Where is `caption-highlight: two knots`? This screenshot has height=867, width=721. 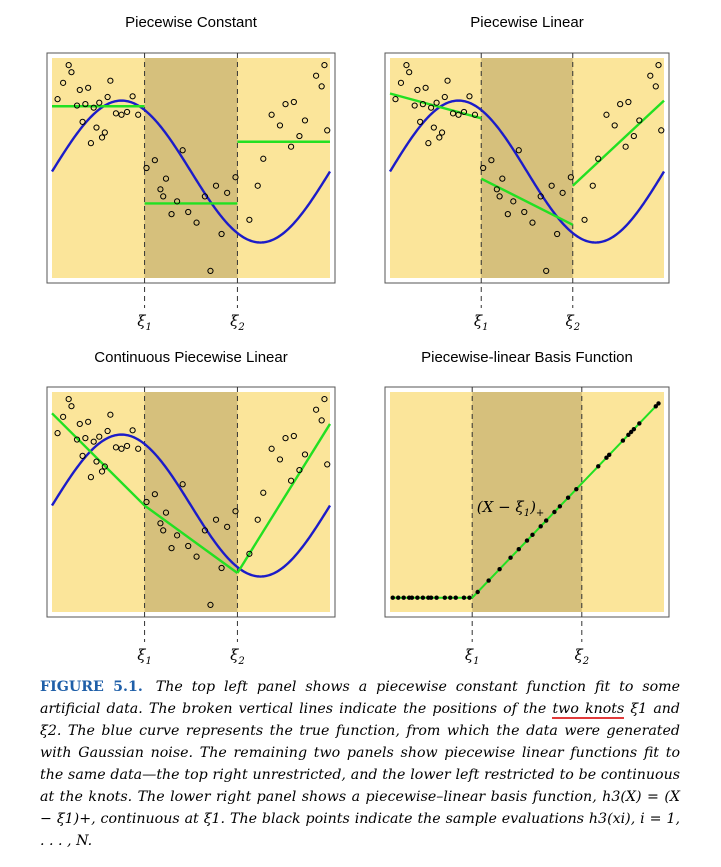
caption-highlight: two knots is located at coordinates (588, 710).